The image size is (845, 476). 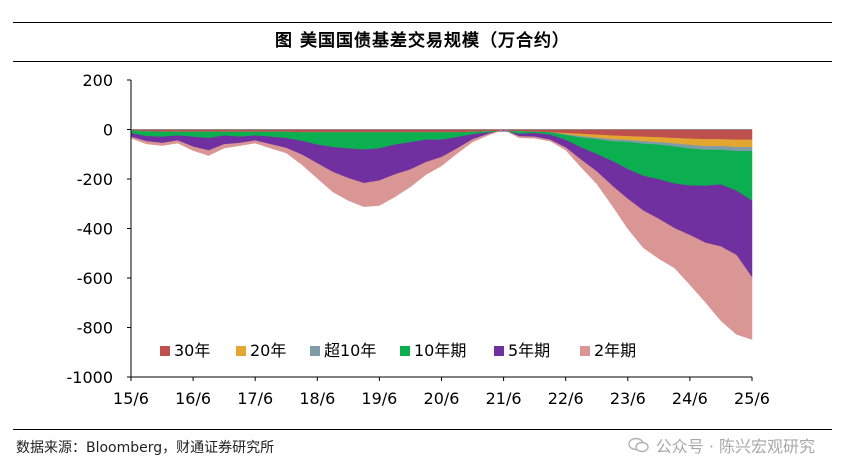 What do you see at coordinates (379, 398) in the screenshot?
I see `x-tick-label: 19/6` at bounding box center [379, 398].